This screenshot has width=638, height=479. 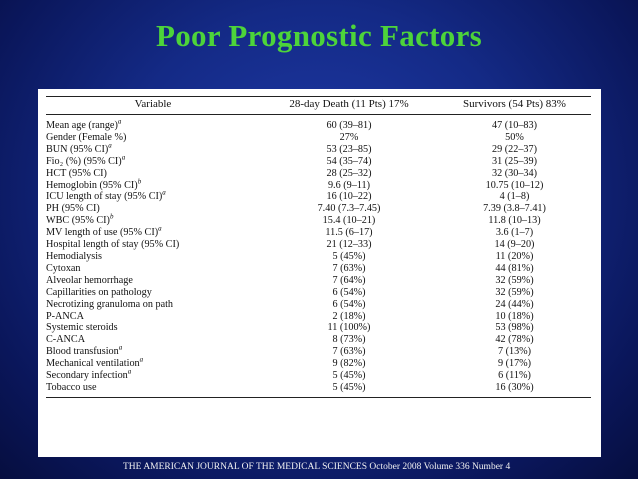 I want to click on cell-death: 8 (73%), so click(x=349, y=340).